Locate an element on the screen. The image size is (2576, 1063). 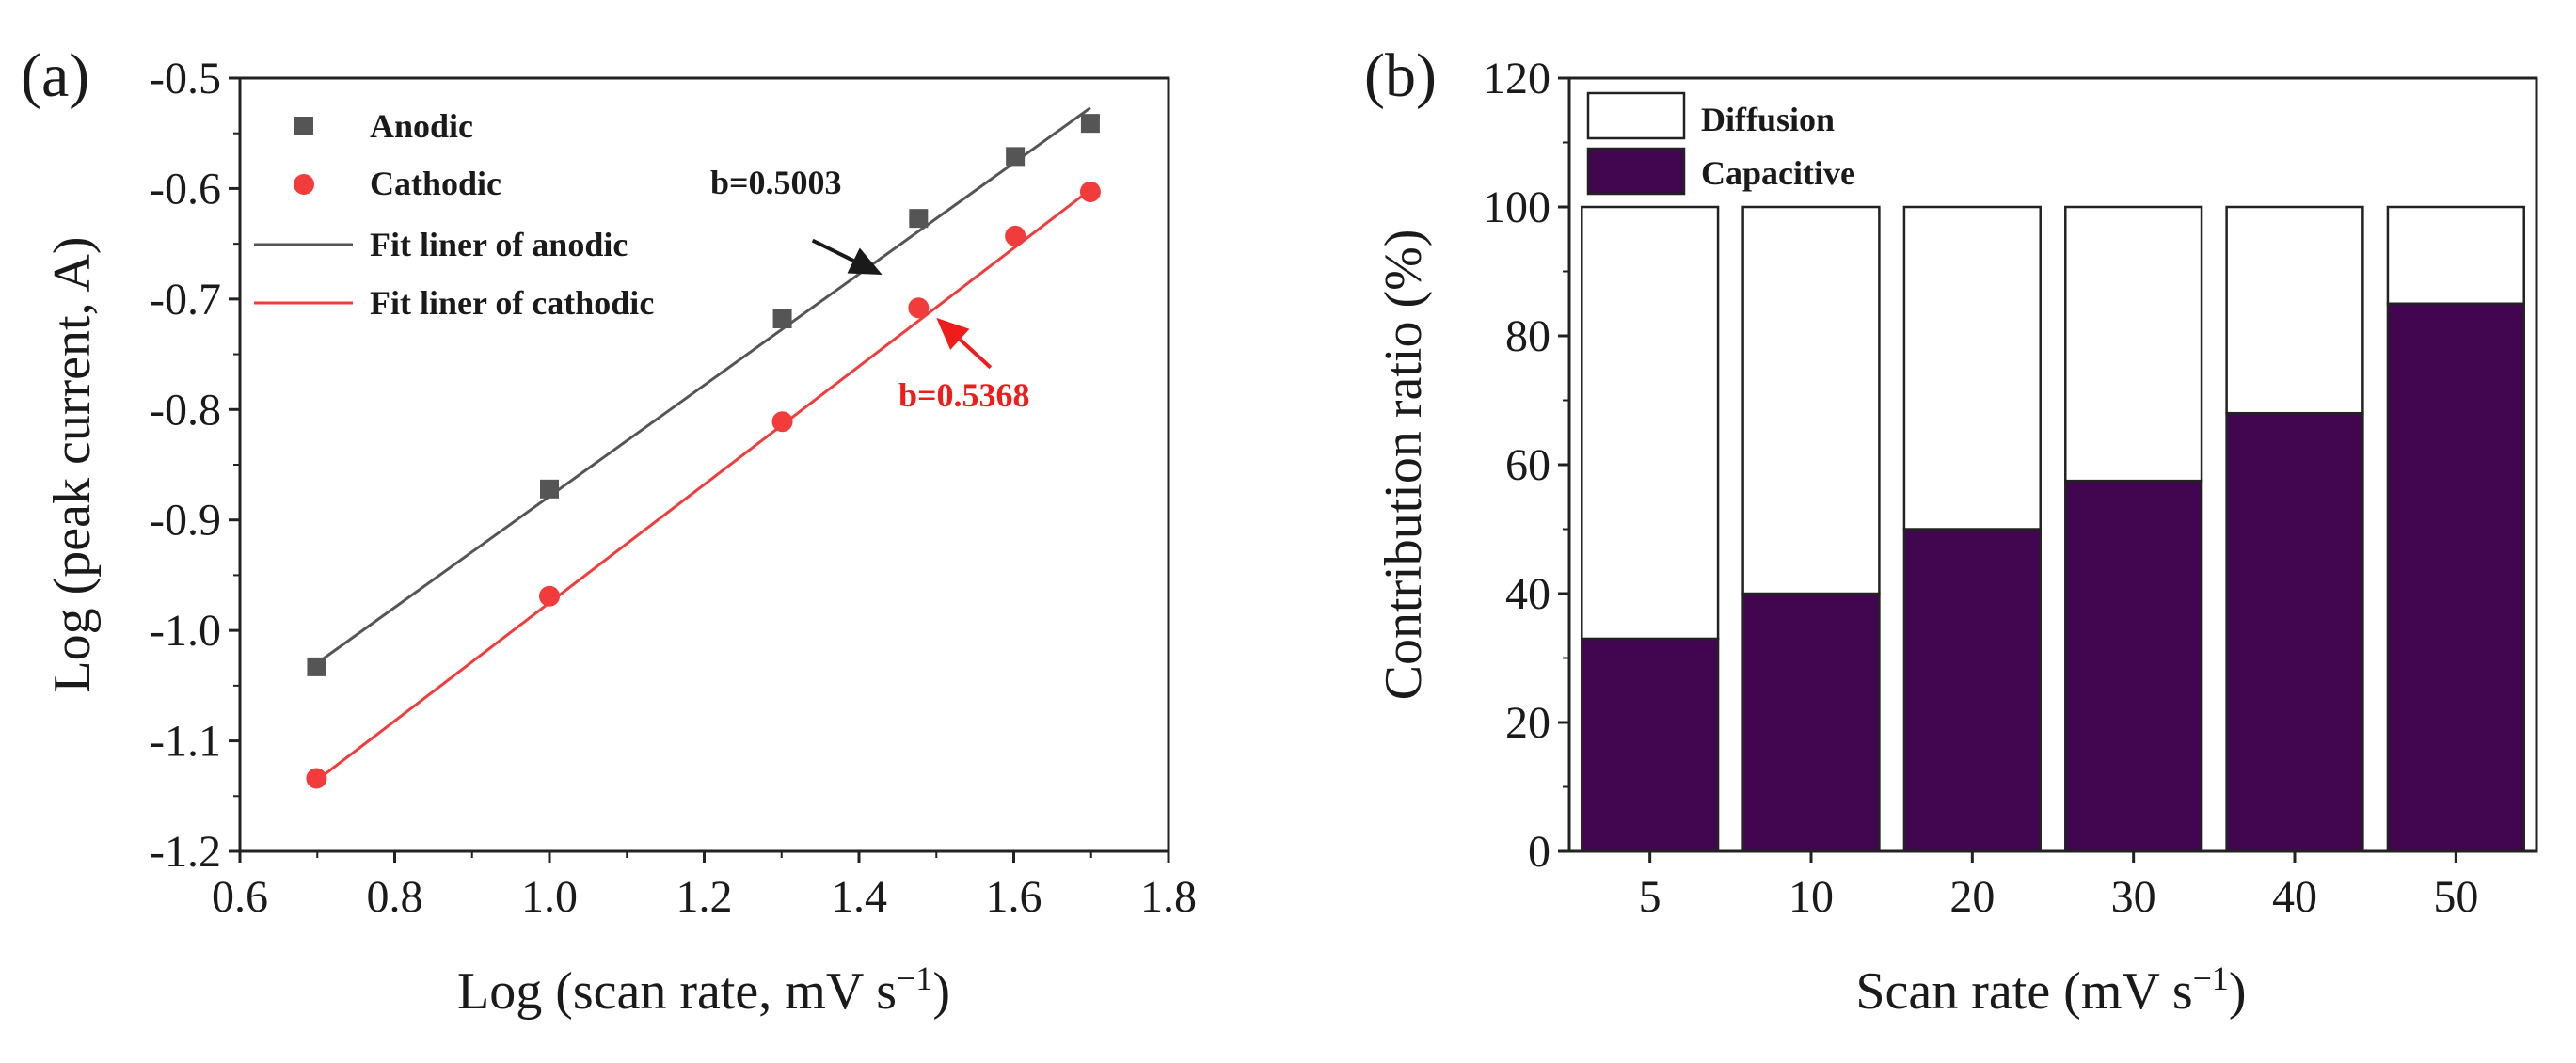
legend-diffusion-swatch is located at coordinates (1636, 115).